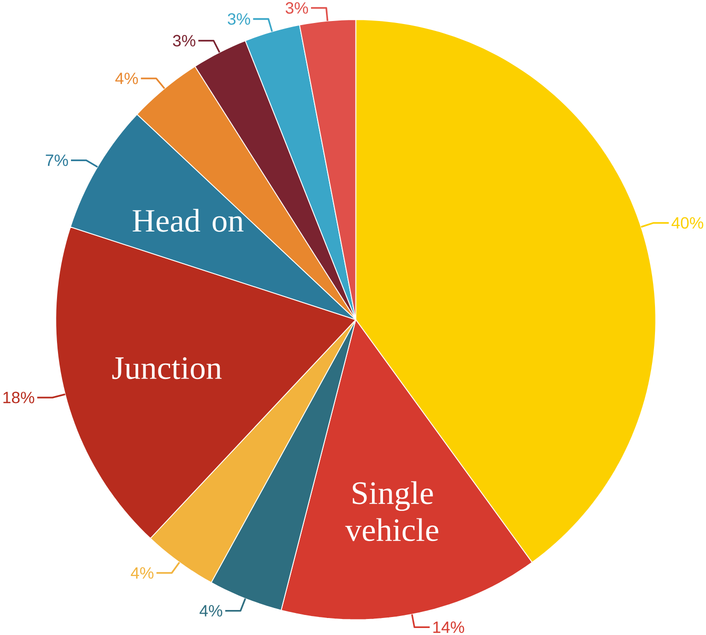  Describe the element at coordinates (448, 627) in the screenshot. I see `data-label: 14%` at that location.